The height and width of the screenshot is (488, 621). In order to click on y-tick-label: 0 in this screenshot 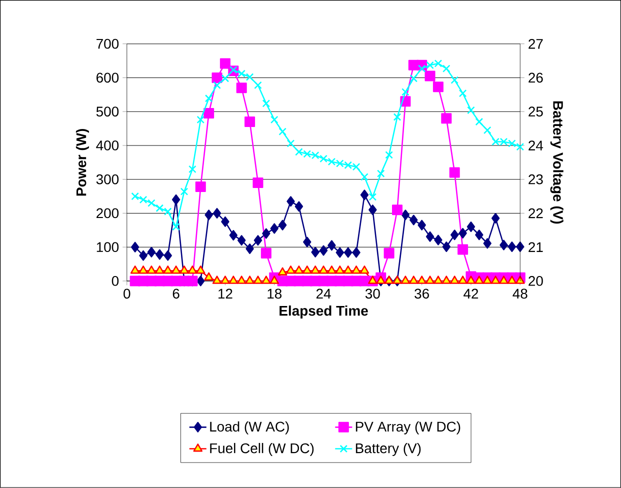, I will do `click(115, 281)`.